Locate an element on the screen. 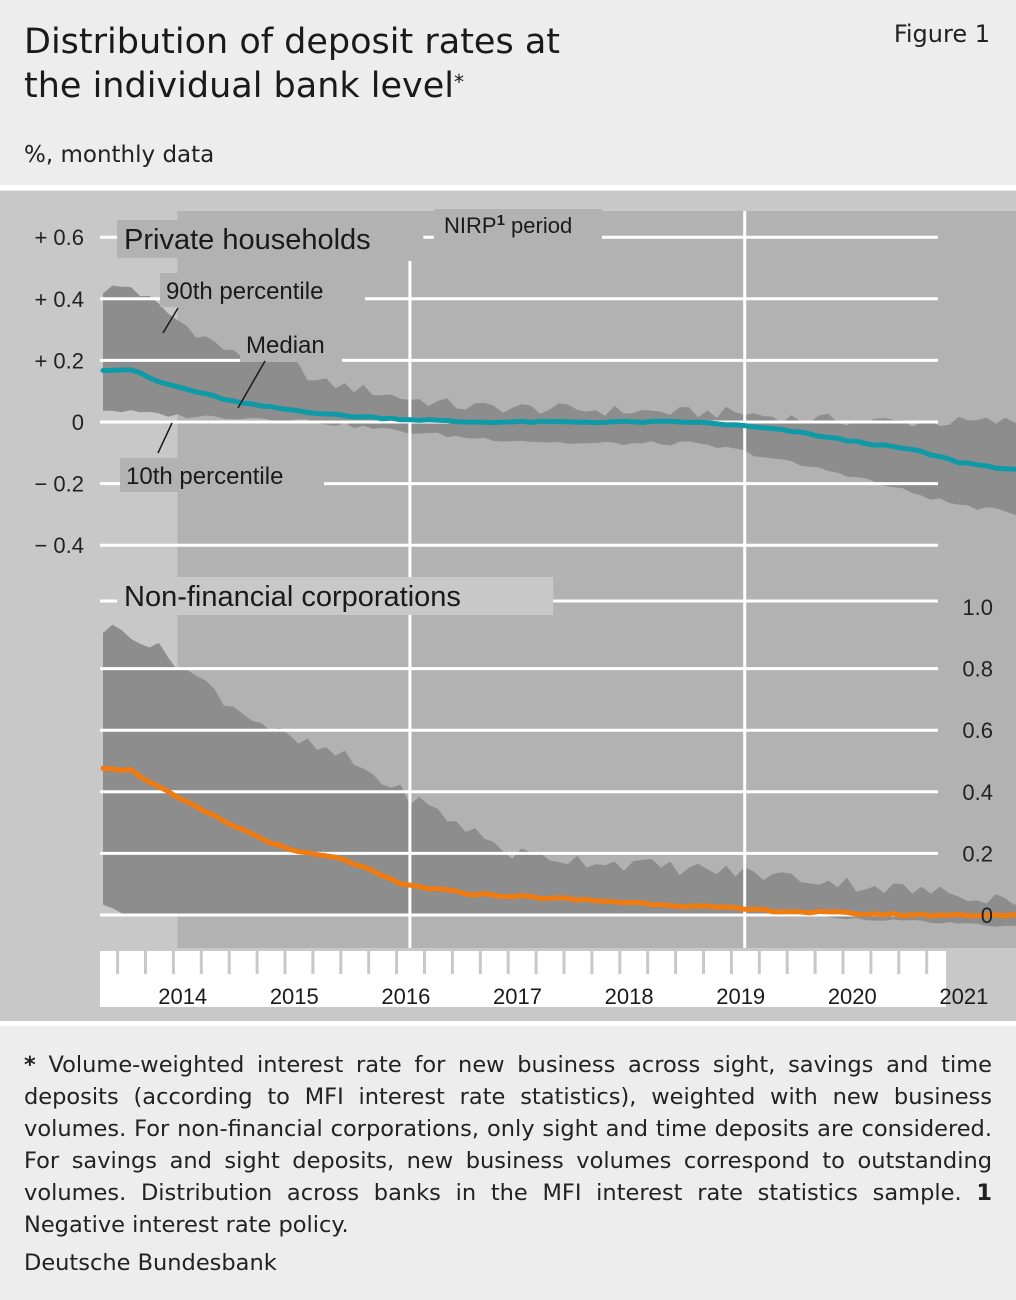 The height and width of the screenshot is (1300, 1016). y-tick-label: 0.6 is located at coordinates (977, 730).